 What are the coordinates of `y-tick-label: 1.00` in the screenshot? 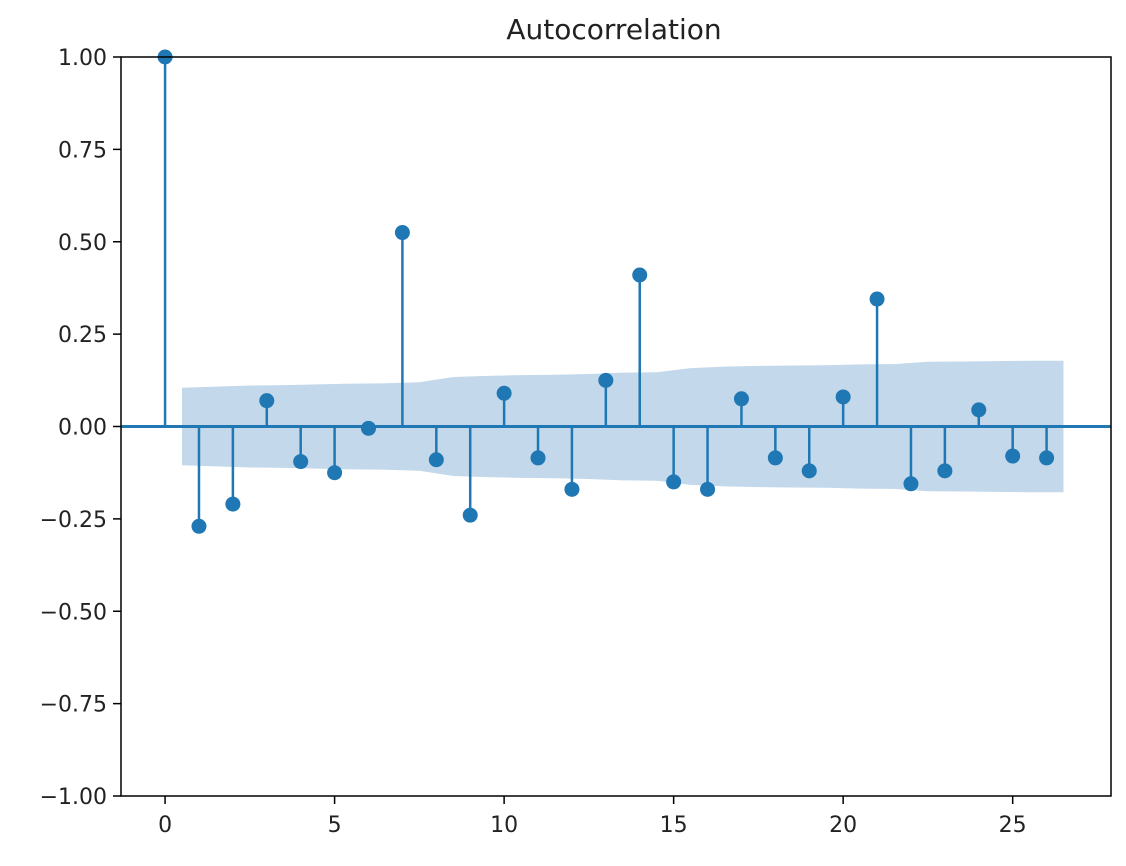 It's located at (82, 58).